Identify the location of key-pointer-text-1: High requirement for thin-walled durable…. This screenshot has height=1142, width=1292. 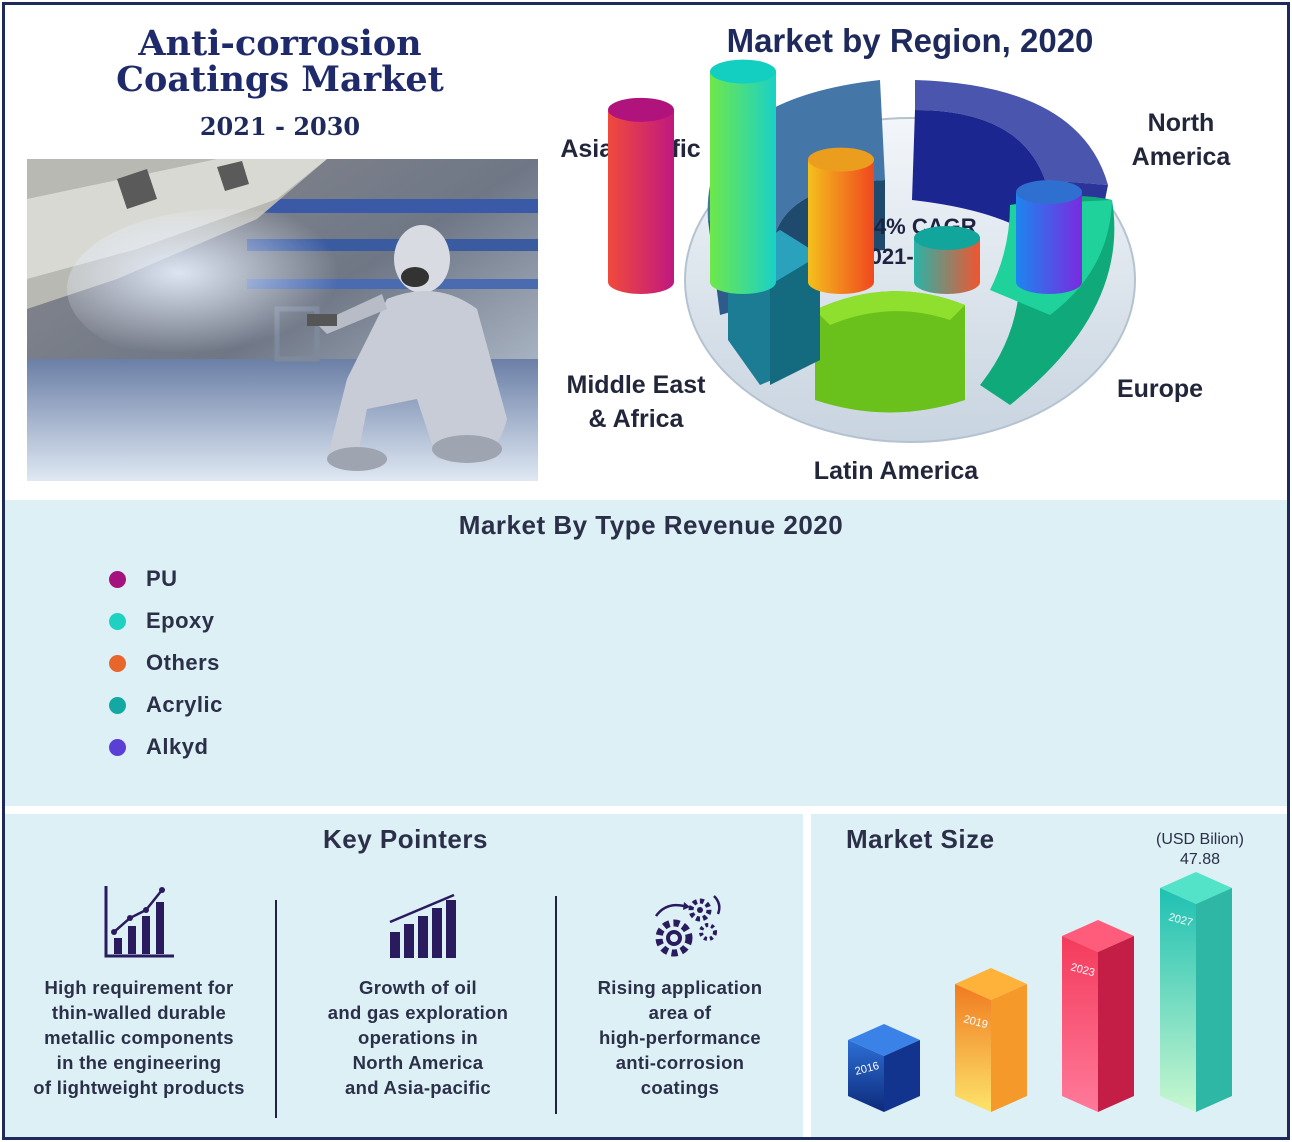
(139, 1037).